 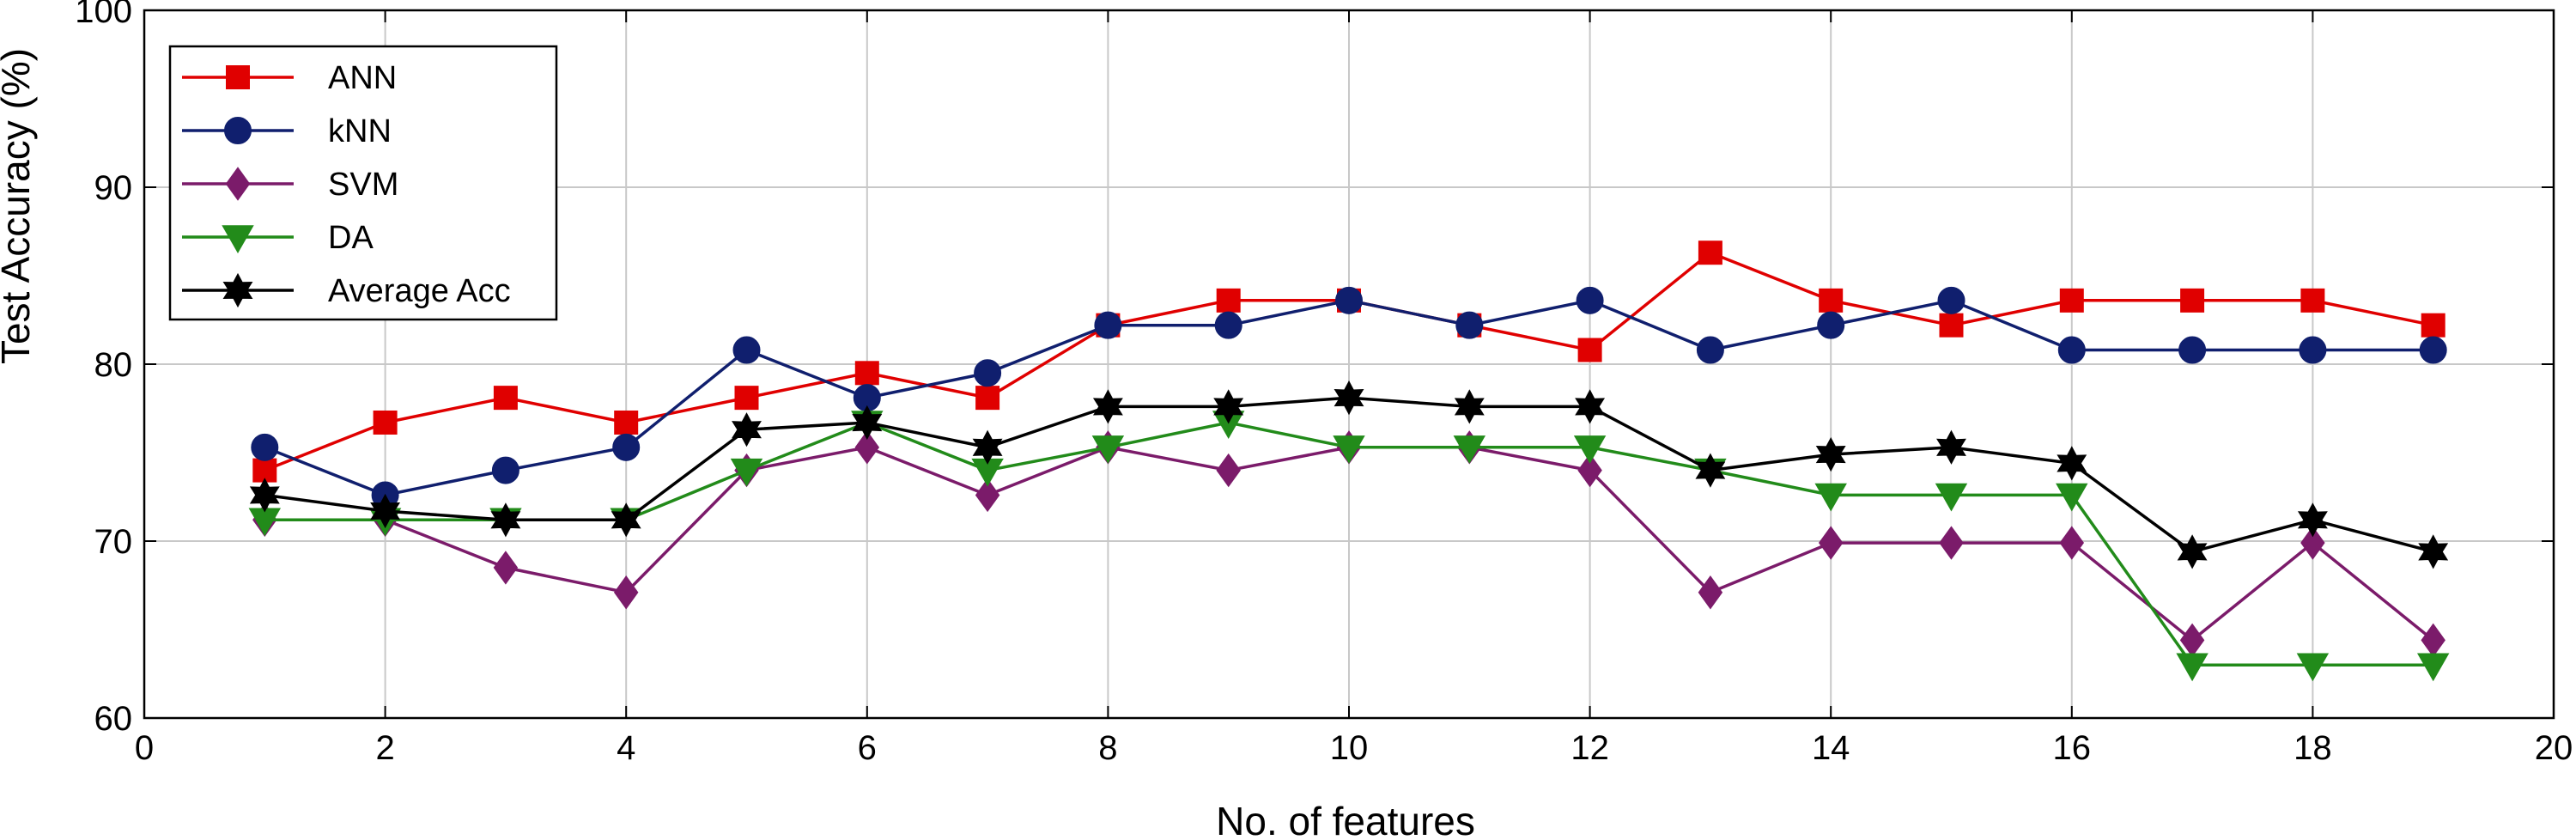 I want to click on legend-item: DA, so click(x=278, y=238).